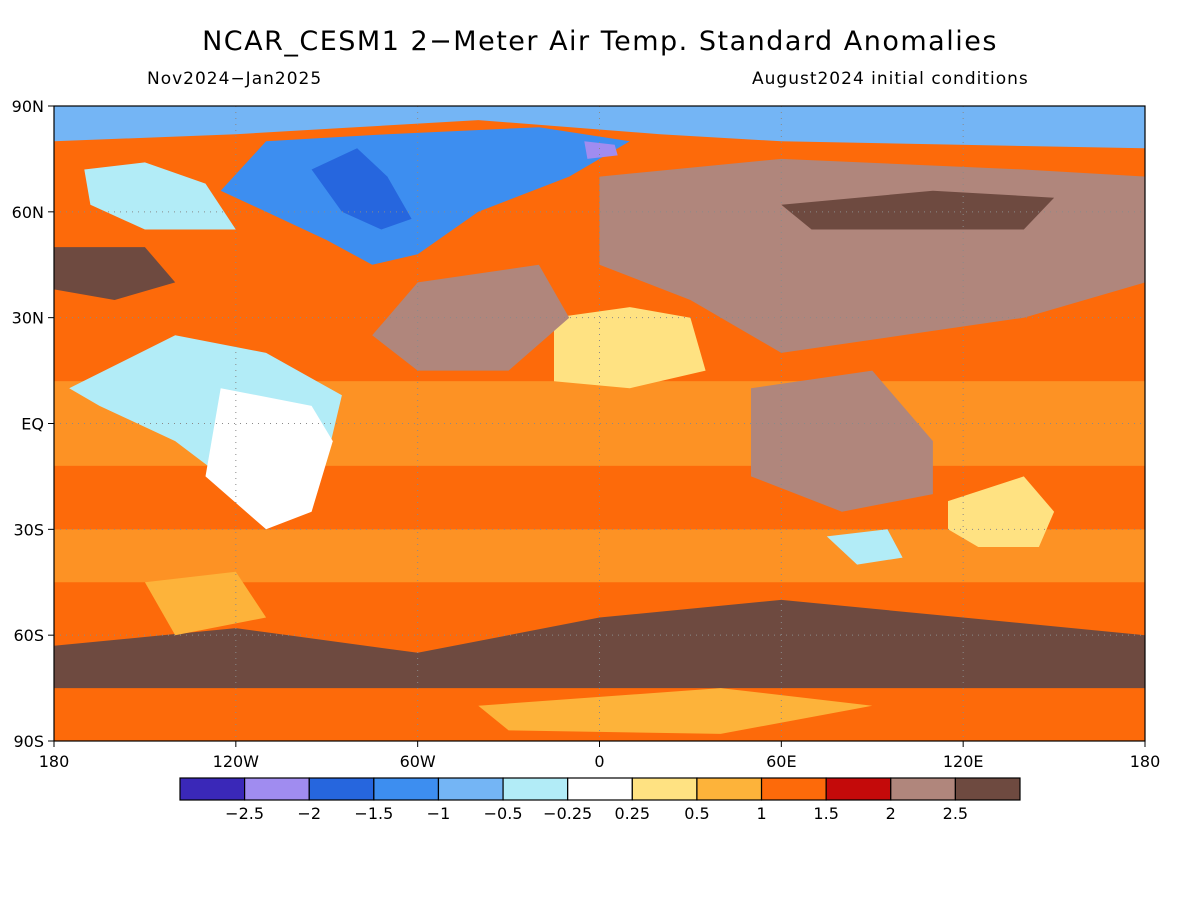  What do you see at coordinates (599, 761) in the screenshot?
I see `lon-label: 0` at bounding box center [599, 761].